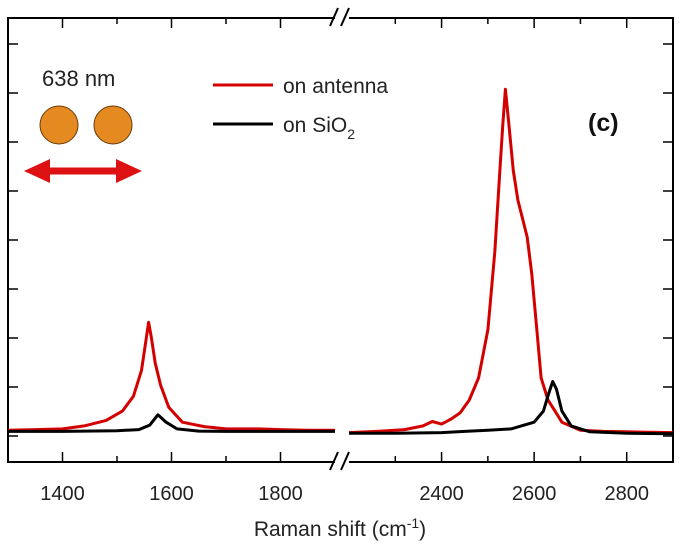 The width and height of the screenshot is (680, 551). I want to click on nanoparticle-right, so click(113, 125).